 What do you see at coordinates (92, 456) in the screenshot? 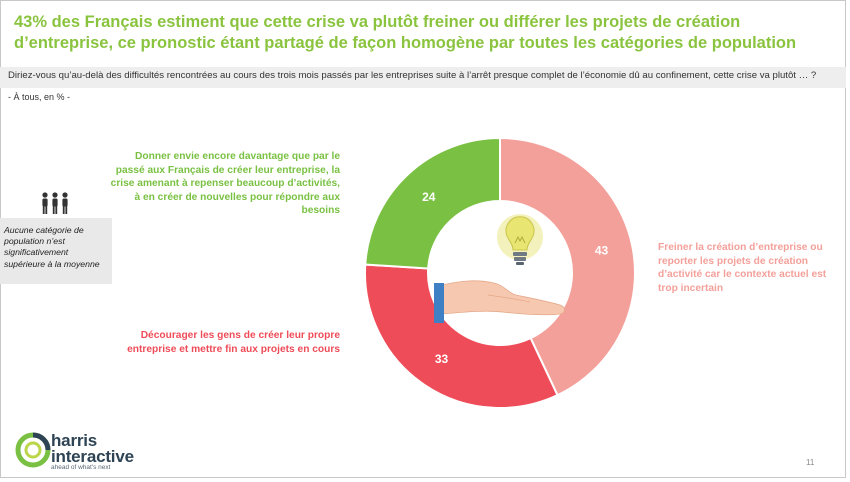
I see `brand-name-line2: interactive` at bounding box center [92, 456].